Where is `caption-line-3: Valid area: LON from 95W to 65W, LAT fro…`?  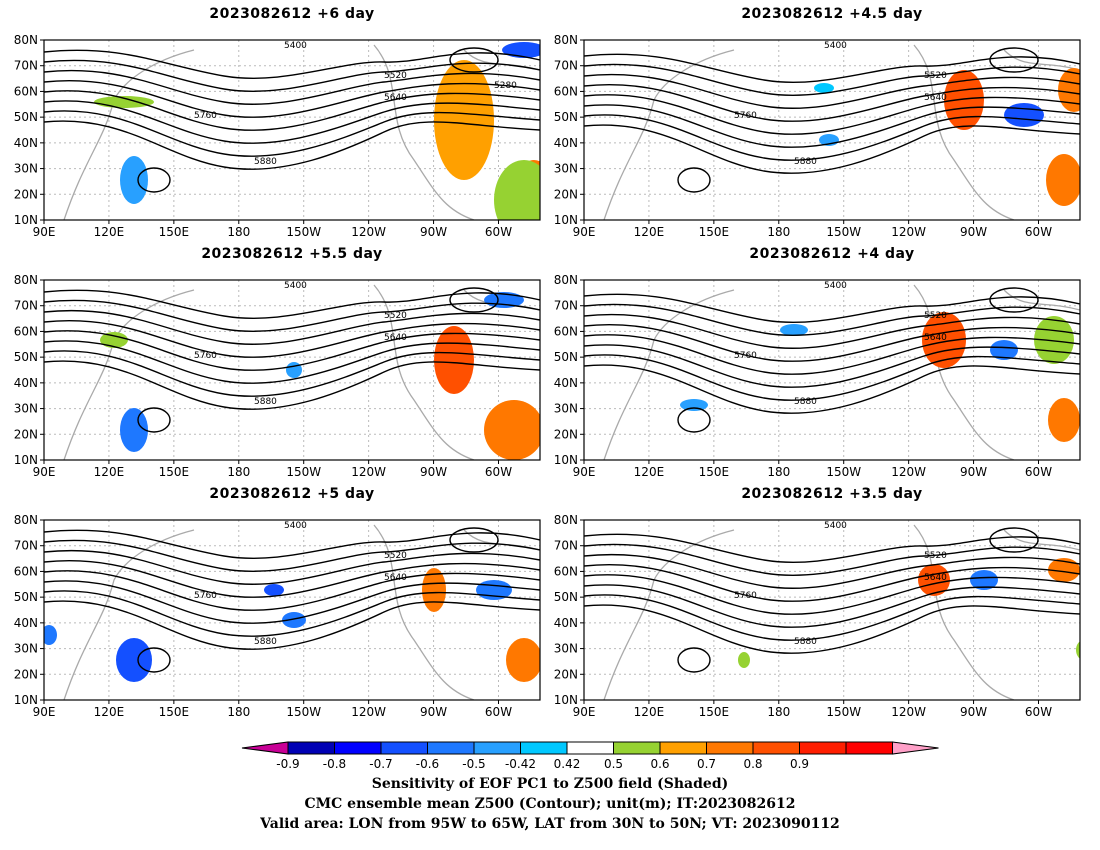
caption-line-3: Valid area: LON from 95W to 65W, LAT fro… is located at coordinates (550, 824).